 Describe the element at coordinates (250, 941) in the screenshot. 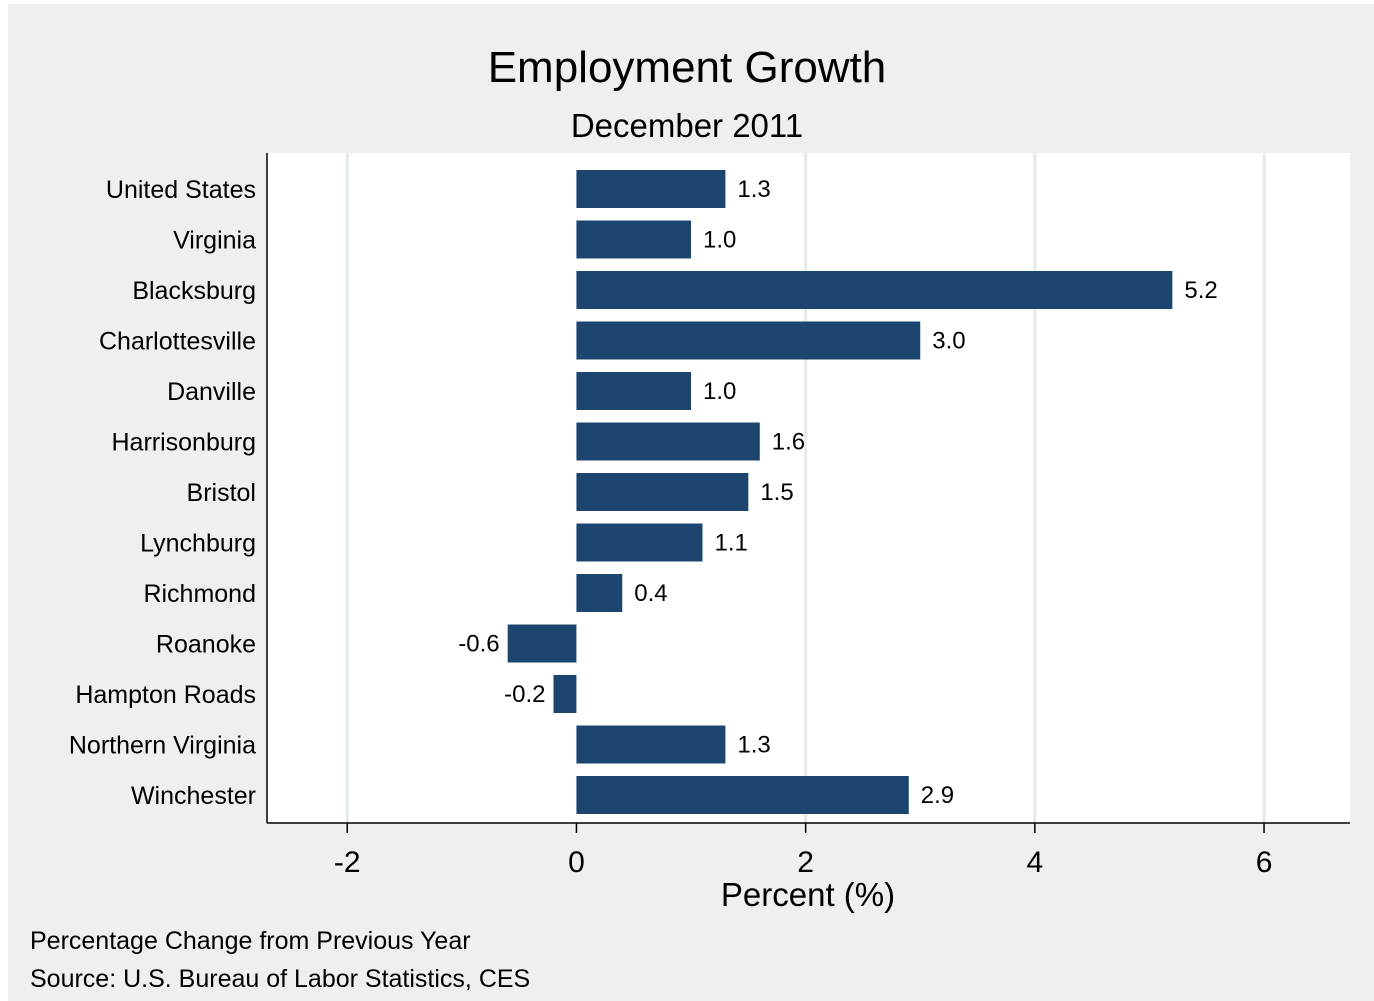

I see `chart-note: Percentage Change from Previous Year` at that location.